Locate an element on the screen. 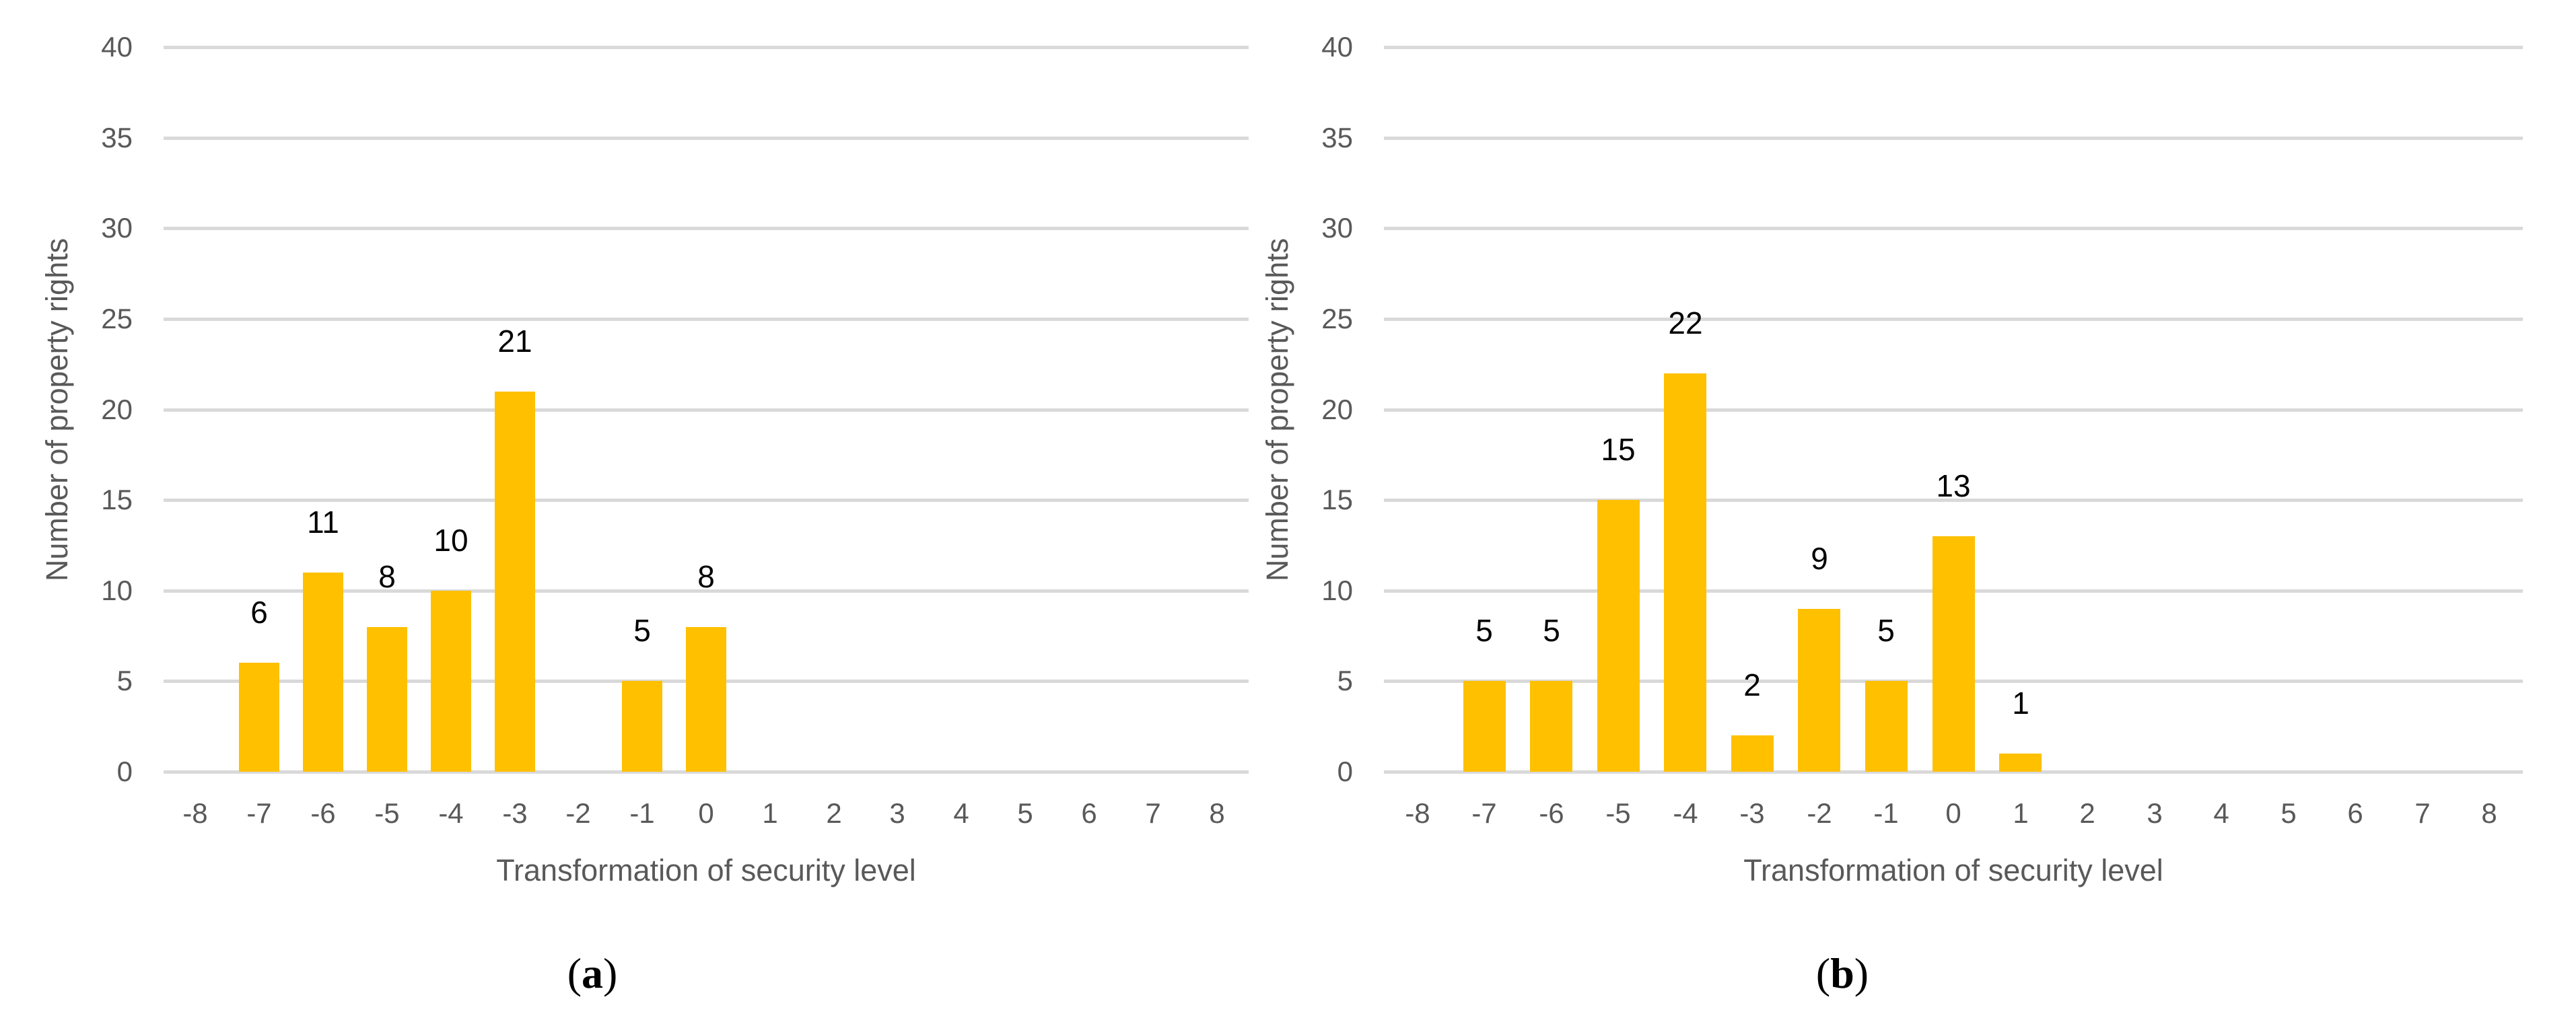 This screenshot has height=1022, width=2576. sublabel-b-close-paren: ) is located at coordinates (1861, 973).